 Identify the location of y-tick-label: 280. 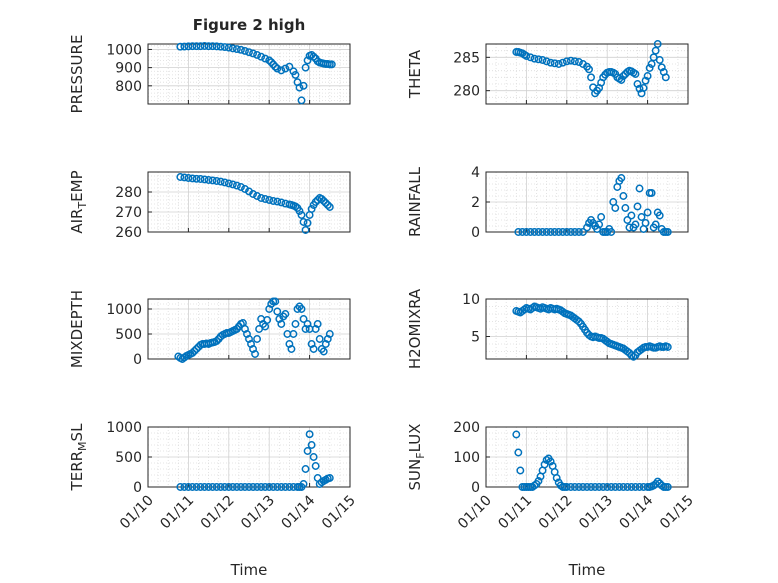
(128, 193).